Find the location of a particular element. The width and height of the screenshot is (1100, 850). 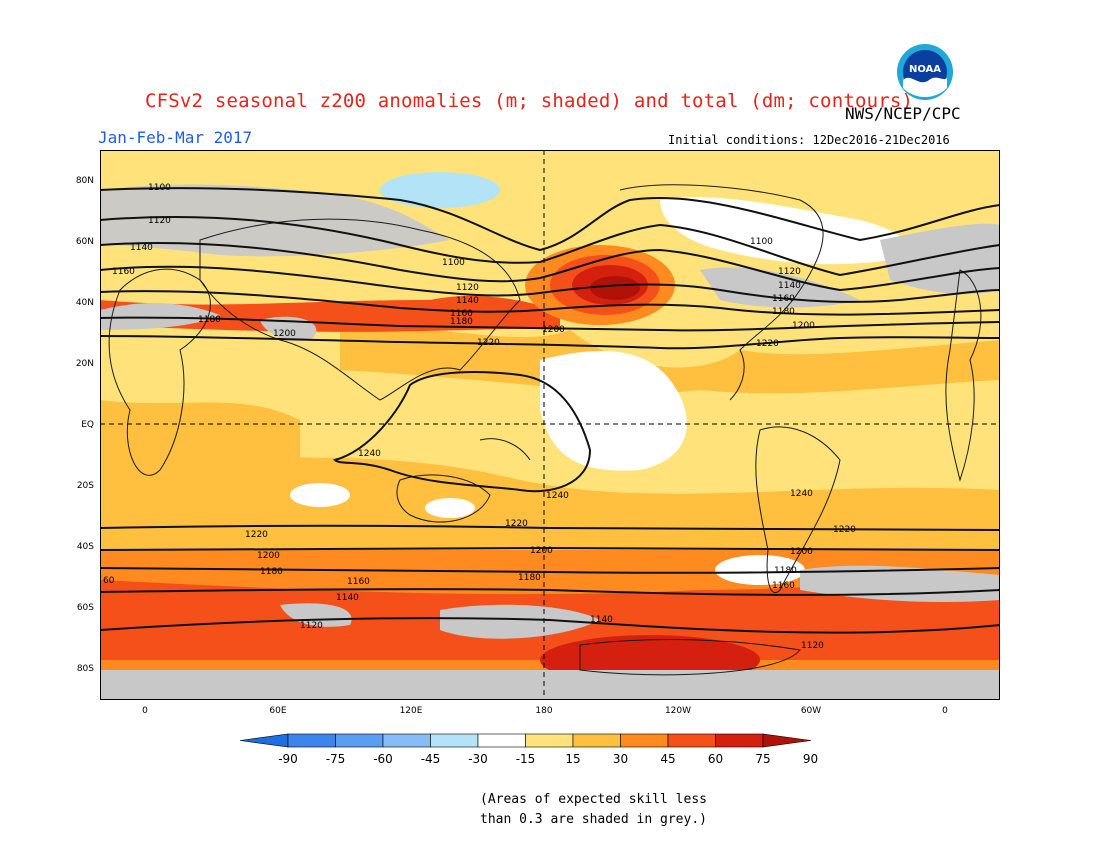

footnote-line-1: (Areas of expected skill less is located at coordinates (593, 799).